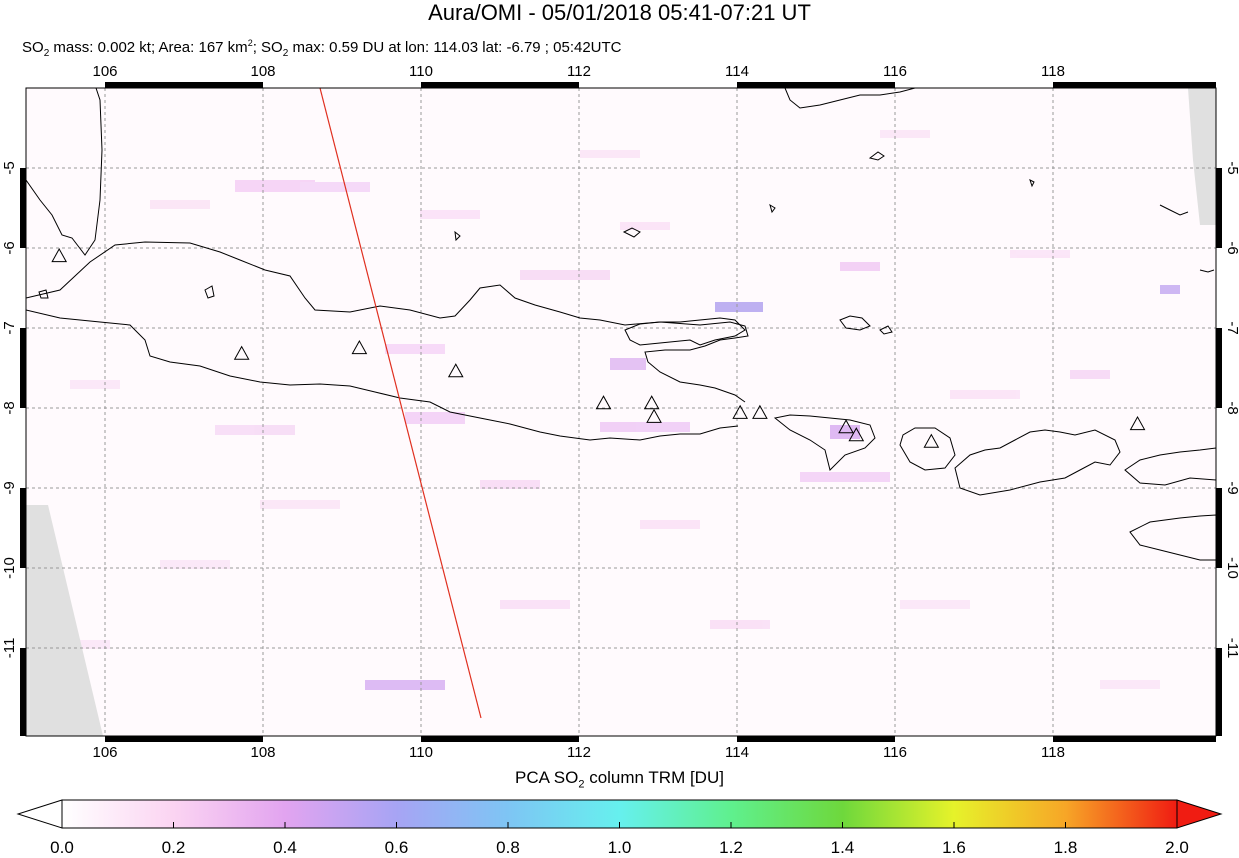 The image size is (1239, 858). What do you see at coordinates (508, 847) in the screenshot?
I see `colorbar-tick-label: 0.8` at bounding box center [508, 847].